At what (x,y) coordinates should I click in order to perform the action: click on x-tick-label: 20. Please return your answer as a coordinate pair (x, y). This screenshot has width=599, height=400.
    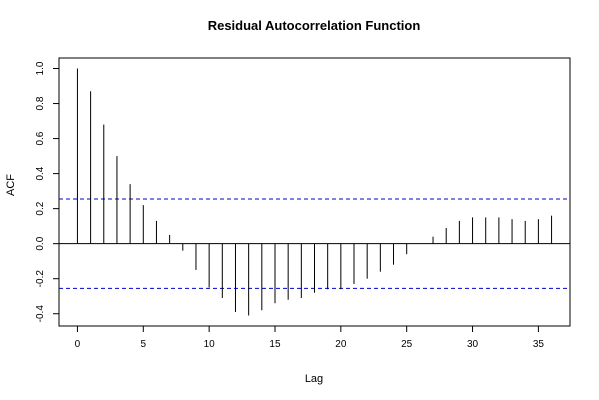
    Looking at the image, I should click on (341, 344).